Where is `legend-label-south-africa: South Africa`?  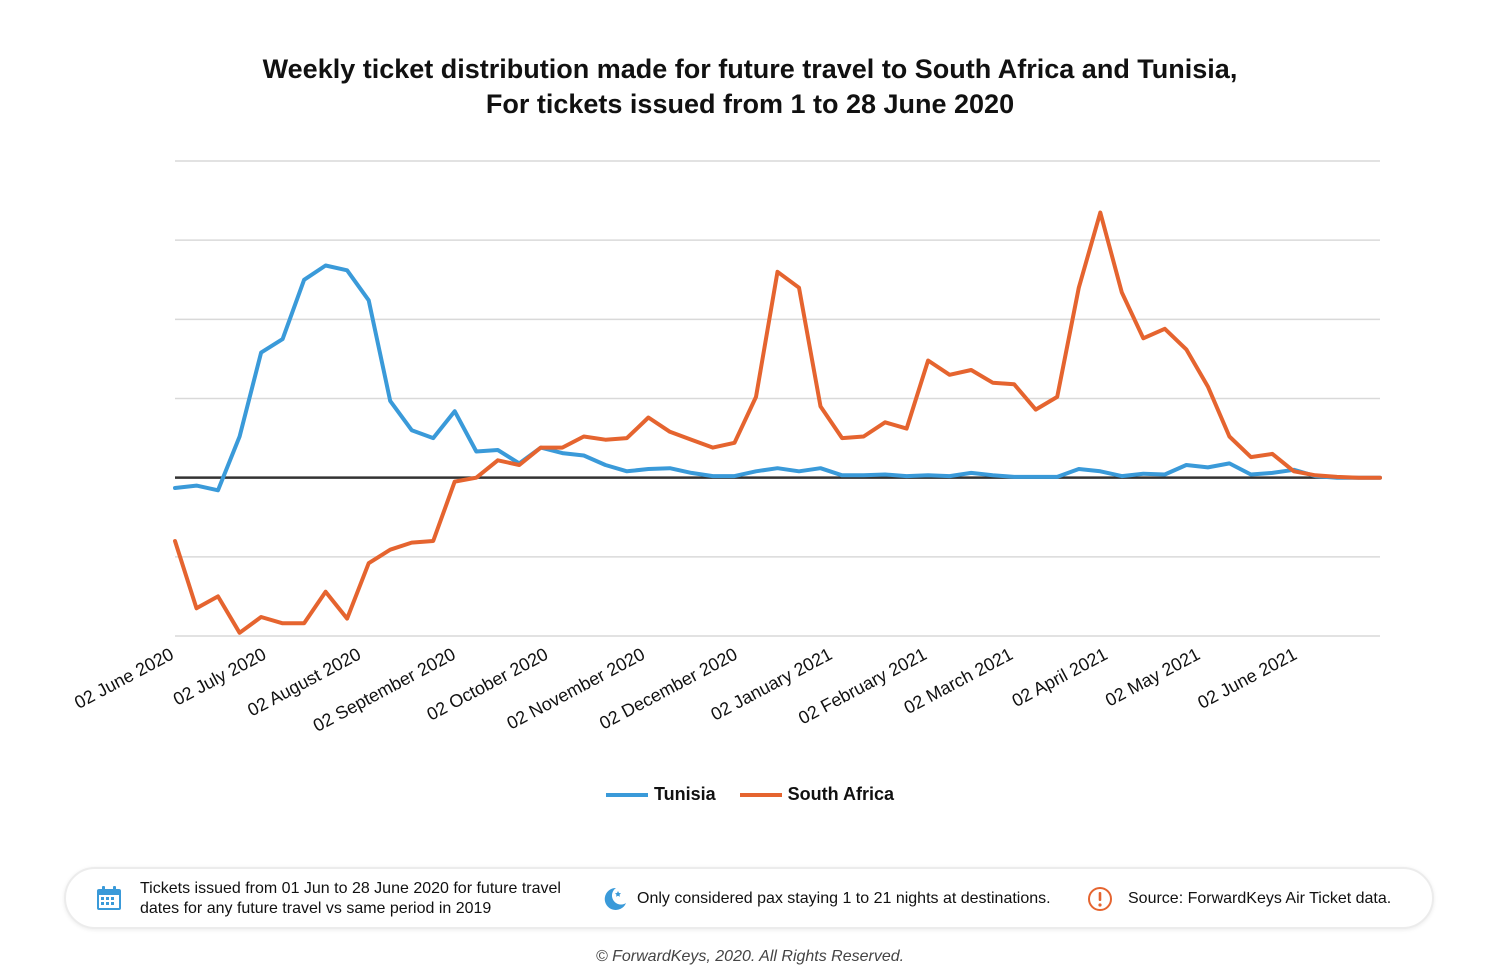
legend-label-south-africa: South Africa is located at coordinates (841, 794).